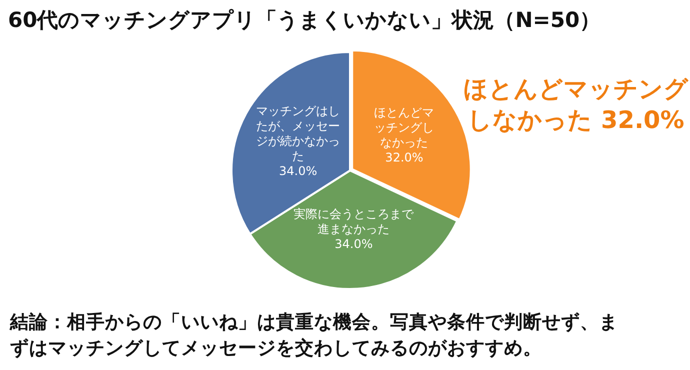 The width and height of the screenshot is (690, 370). I want to click on text: 結論：相手からの「いいね」は貴重な機会。写真や条件で判断せず、まずはマッチングしてメッセージを交わしてみるのがおすすめ。, so click(314, 336).